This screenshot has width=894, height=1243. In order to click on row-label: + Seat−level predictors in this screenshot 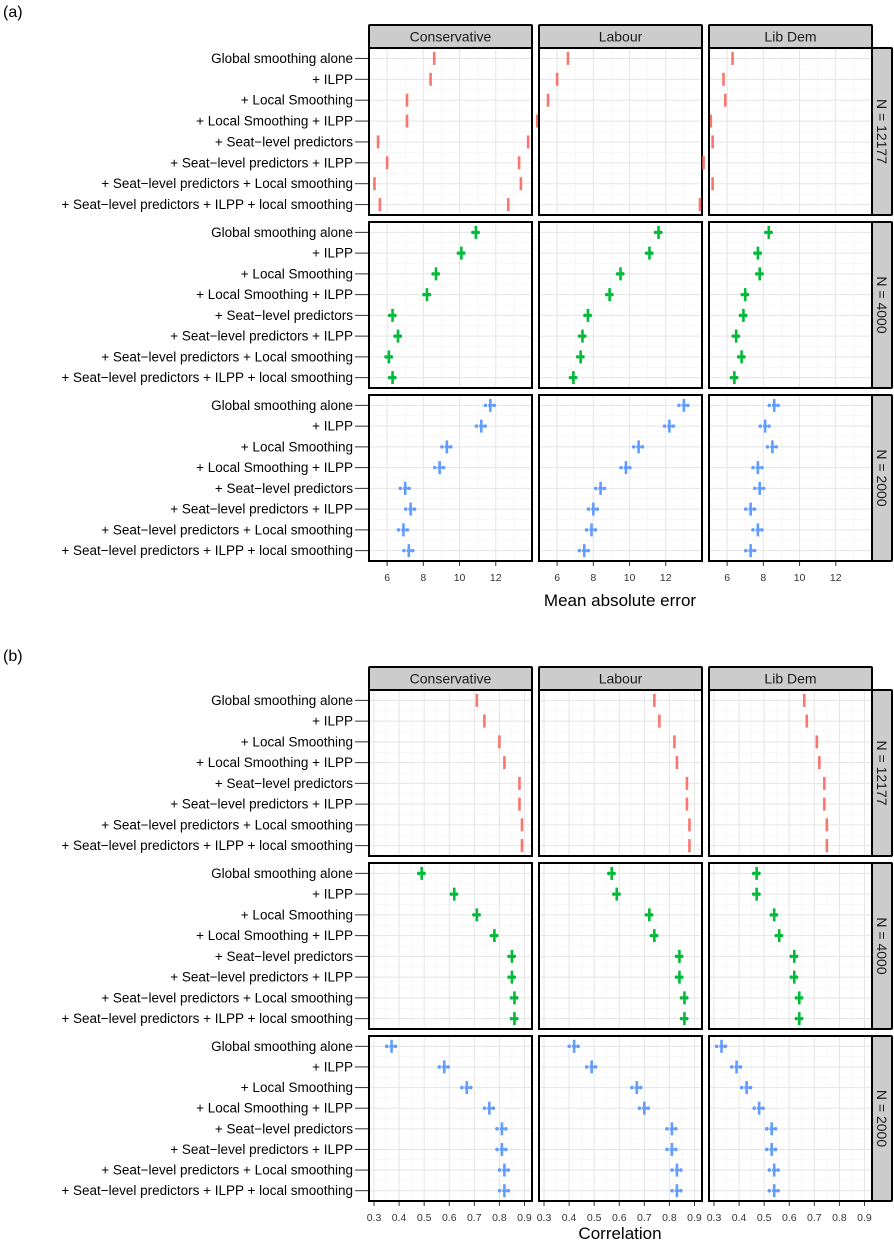, I will do `click(284, 488)`.